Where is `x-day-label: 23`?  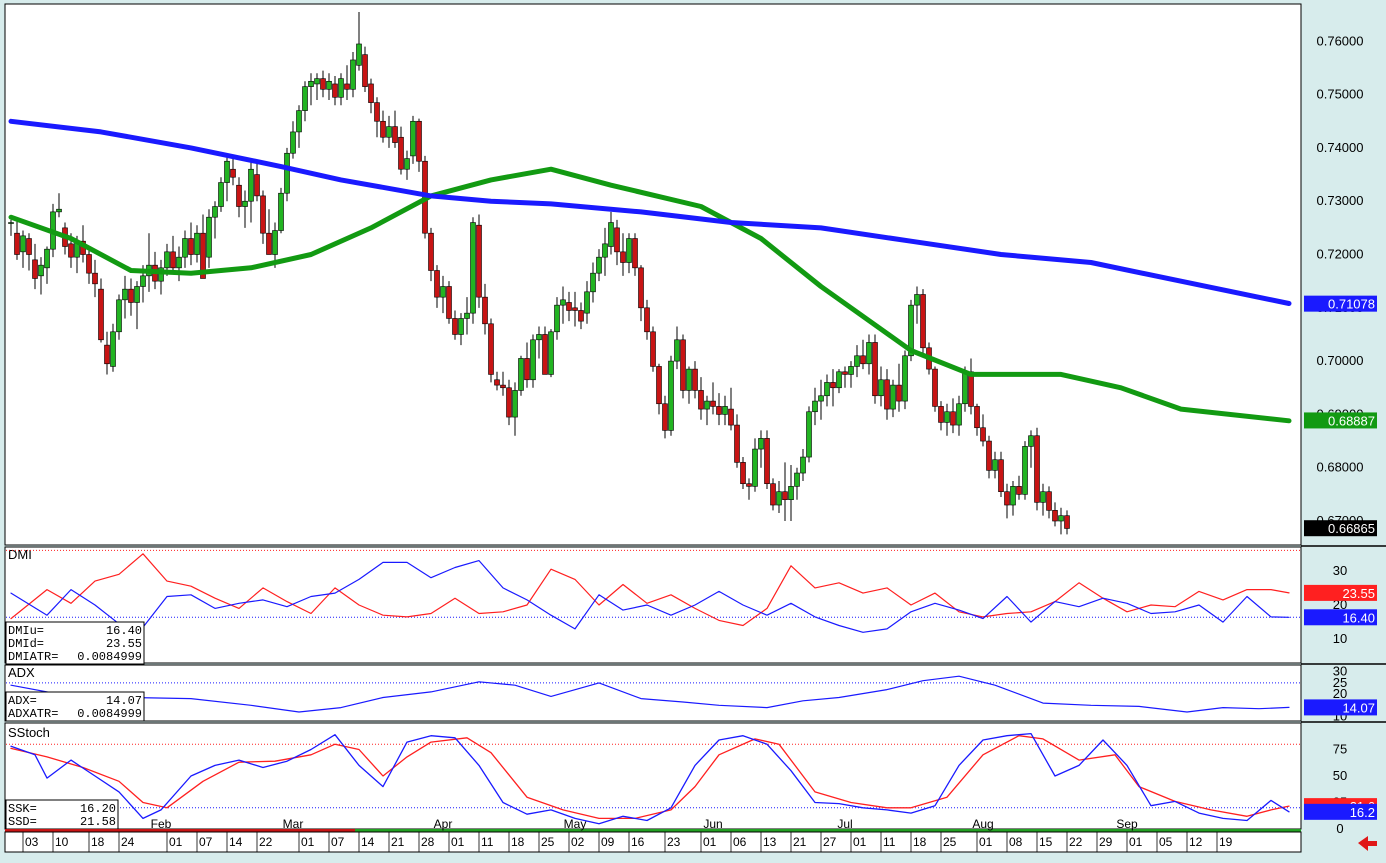 x-day-label: 23 is located at coordinates (674, 842).